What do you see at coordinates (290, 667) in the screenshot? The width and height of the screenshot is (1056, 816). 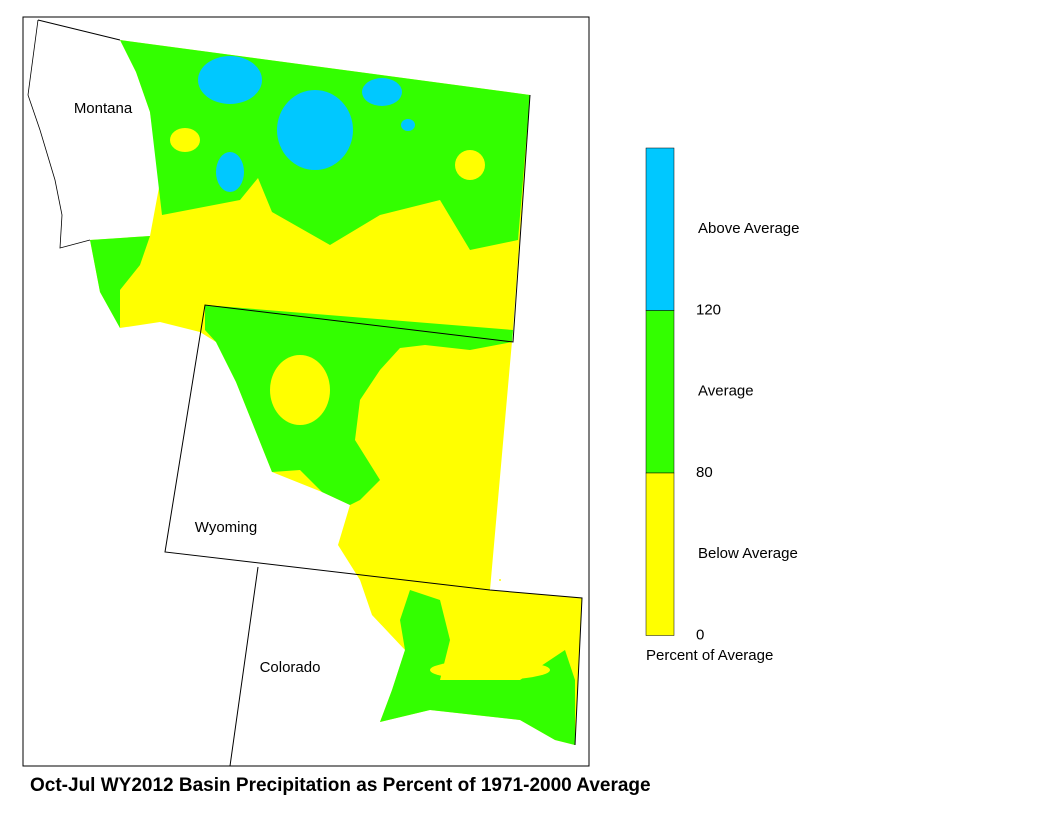 I see `state-label: Colorado` at bounding box center [290, 667].